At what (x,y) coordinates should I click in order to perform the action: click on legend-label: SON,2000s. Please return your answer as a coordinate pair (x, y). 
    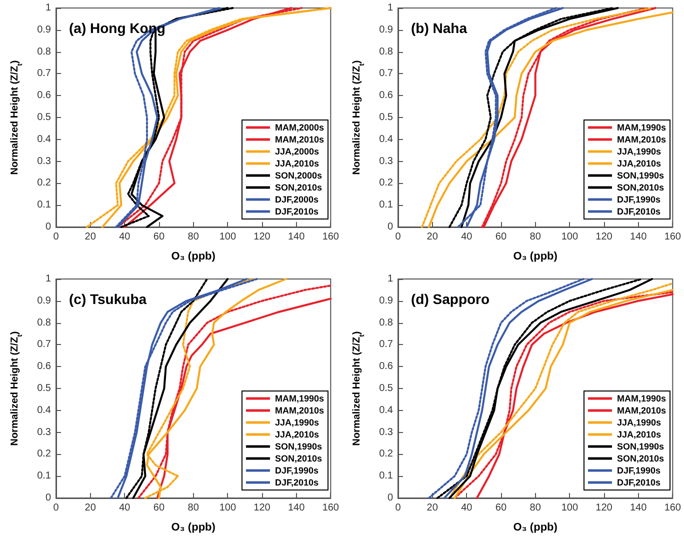
    Looking at the image, I should click on (298, 175).